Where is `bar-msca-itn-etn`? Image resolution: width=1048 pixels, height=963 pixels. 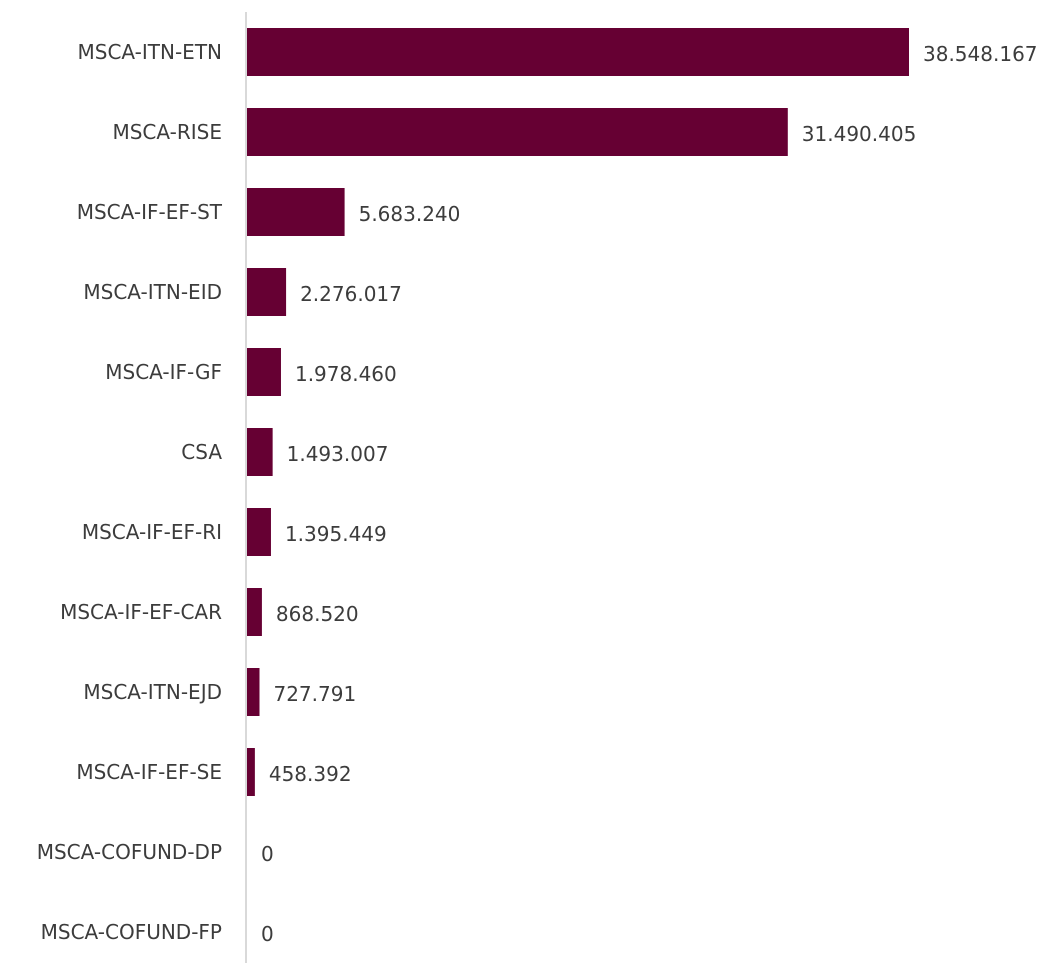
bar-msca-itn-etn is located at coordinates (578, 52).